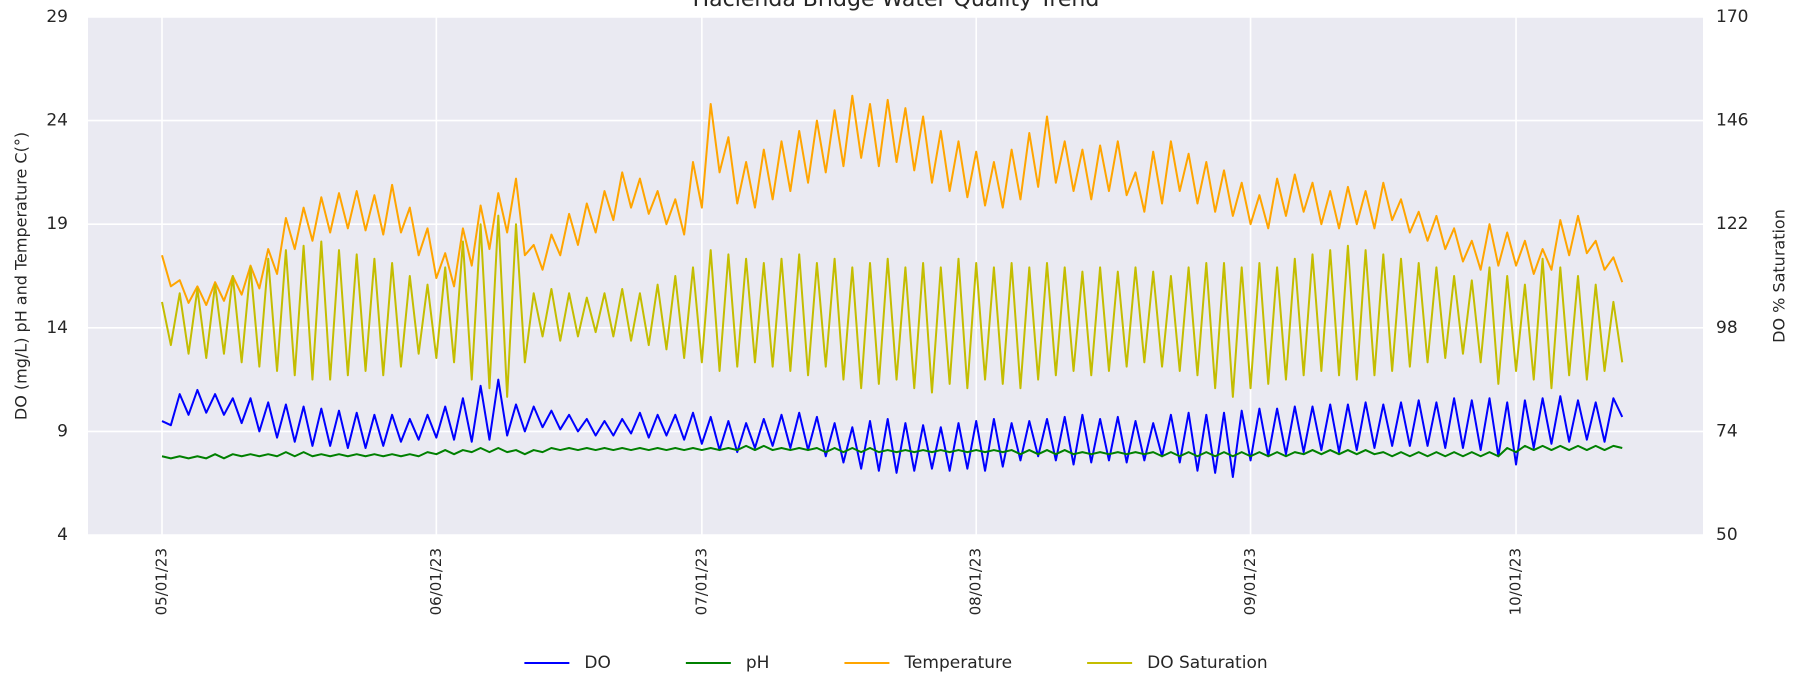 This screenshot has height=679, width=1806. I want to click on y-tick-label: 9, so click(62, 431).